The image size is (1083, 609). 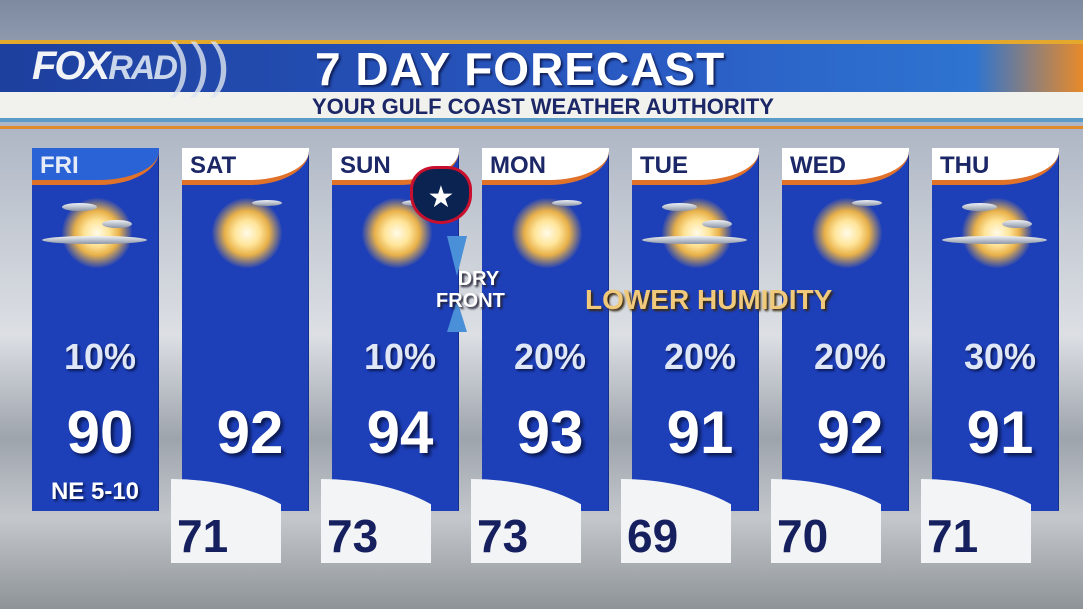 I want to click on rain-chance: 30%, so click(x=1000, y=356).